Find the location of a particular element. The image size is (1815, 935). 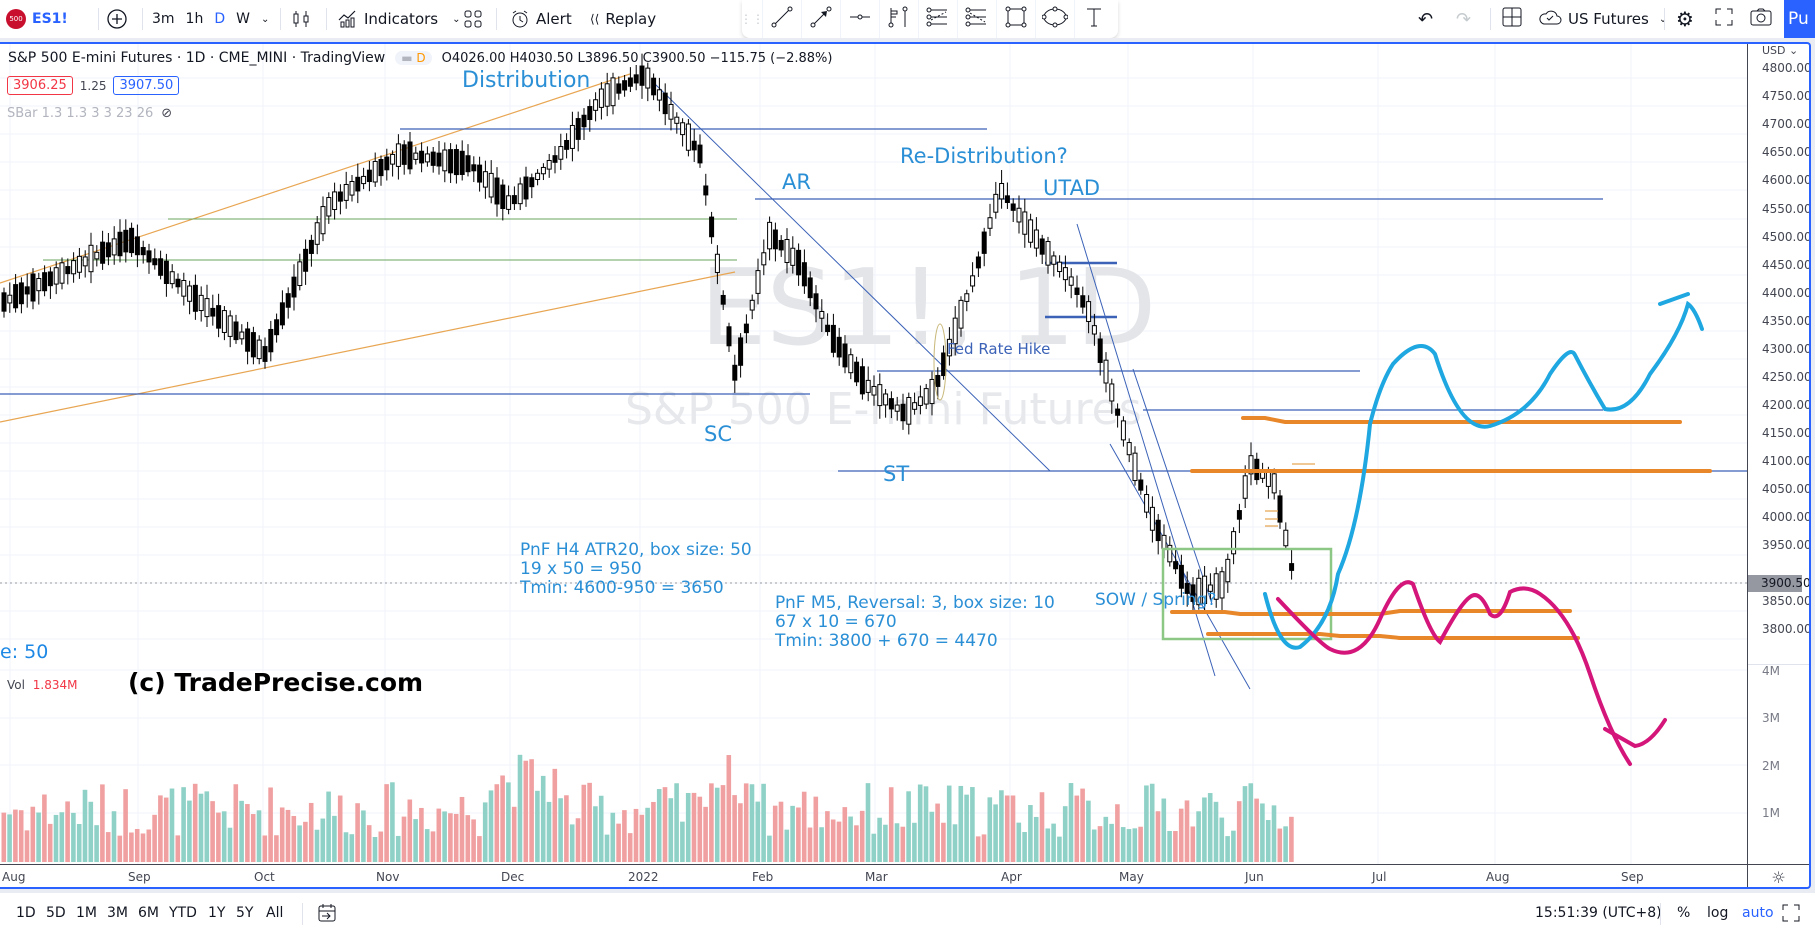

redo-button: ↷ is located at coordinates (1463, 19).